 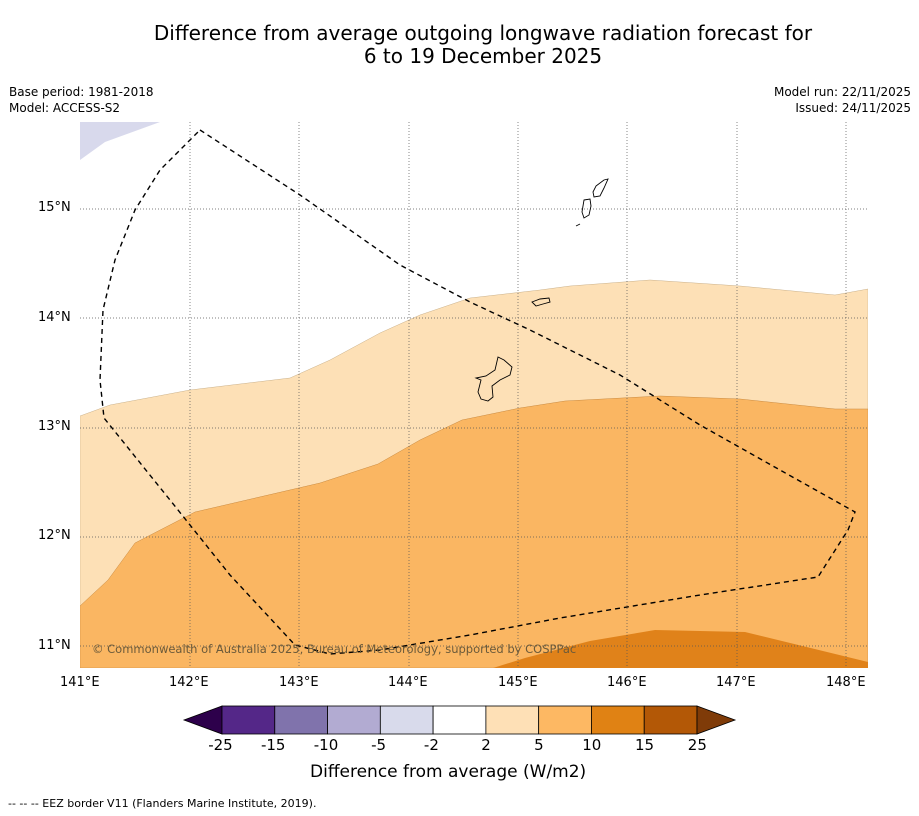 I want to click on lat-label-13: 13°N, so click(x=54, y=426).